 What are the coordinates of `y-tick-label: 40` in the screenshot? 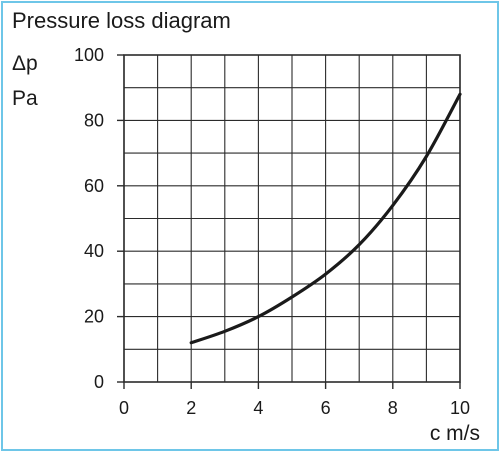 It's located at (94, 251).